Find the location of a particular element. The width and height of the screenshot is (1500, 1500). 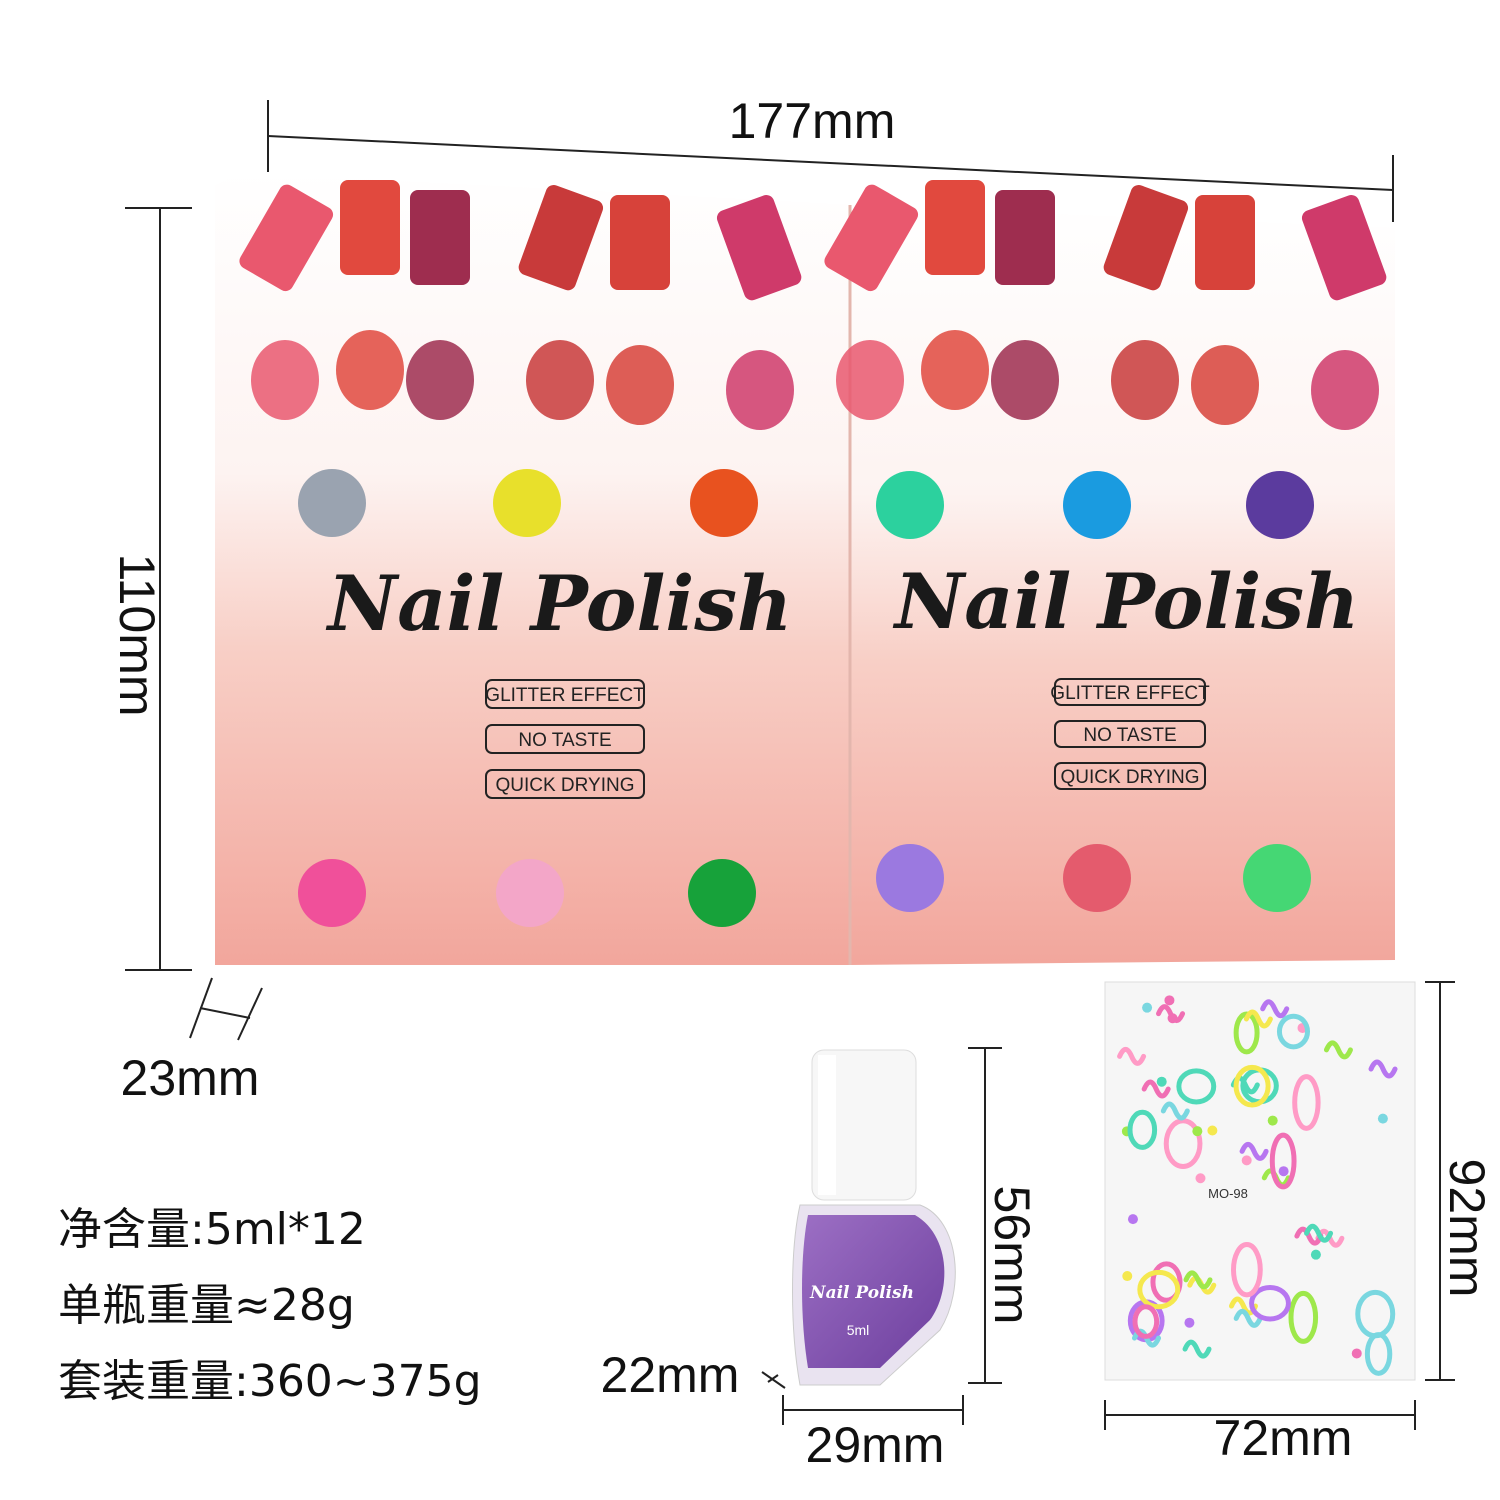

feature: QUICK DRYING is located at coordinates (1129, 777).